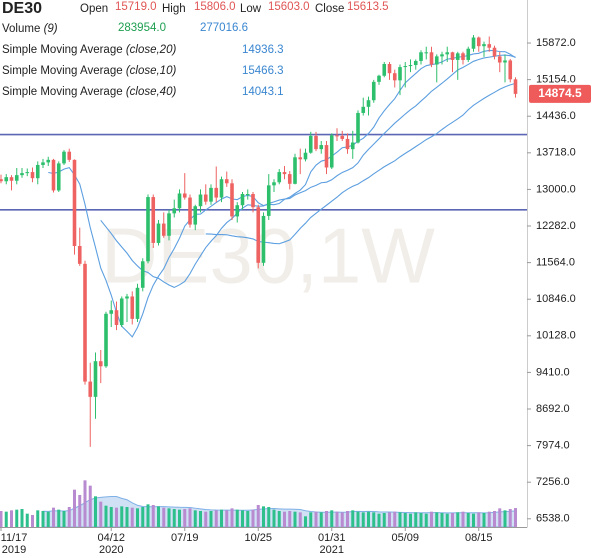  Describe the element at coordinates (556, 80) in the screenshot. I see `y-tick-label: 15154.0` at that location.